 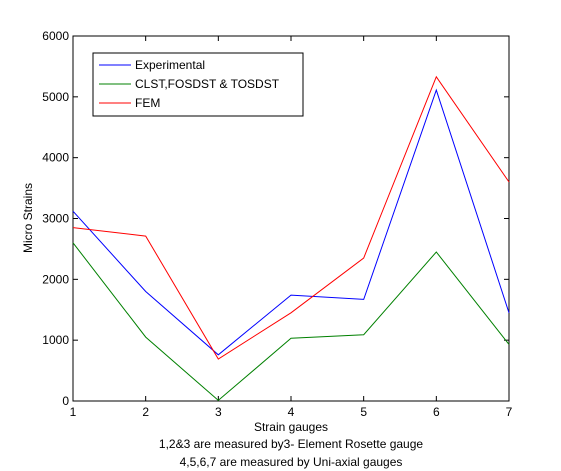 What do you see at coordinates (207, 84) in the screenshot?
I see `legend-label-1: CLST,FOSDST & TOSDST` at bounding box center [207, 84].